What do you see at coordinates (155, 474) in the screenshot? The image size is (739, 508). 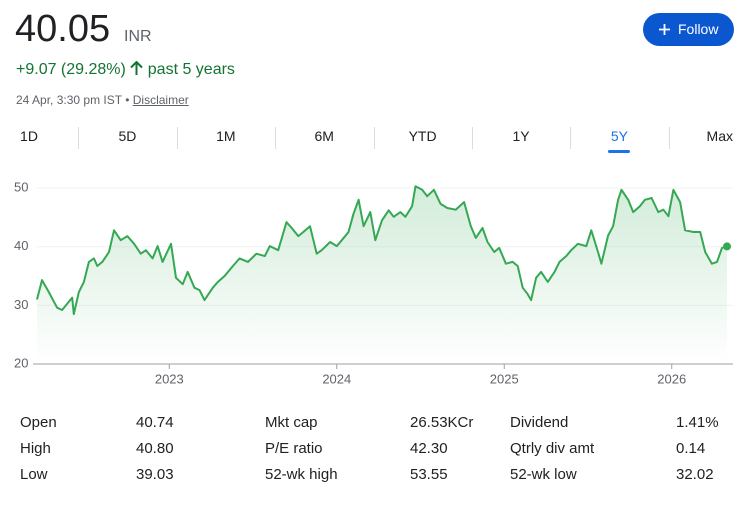 I see `stat-value: 39.03` at bounding box center [155, 474].